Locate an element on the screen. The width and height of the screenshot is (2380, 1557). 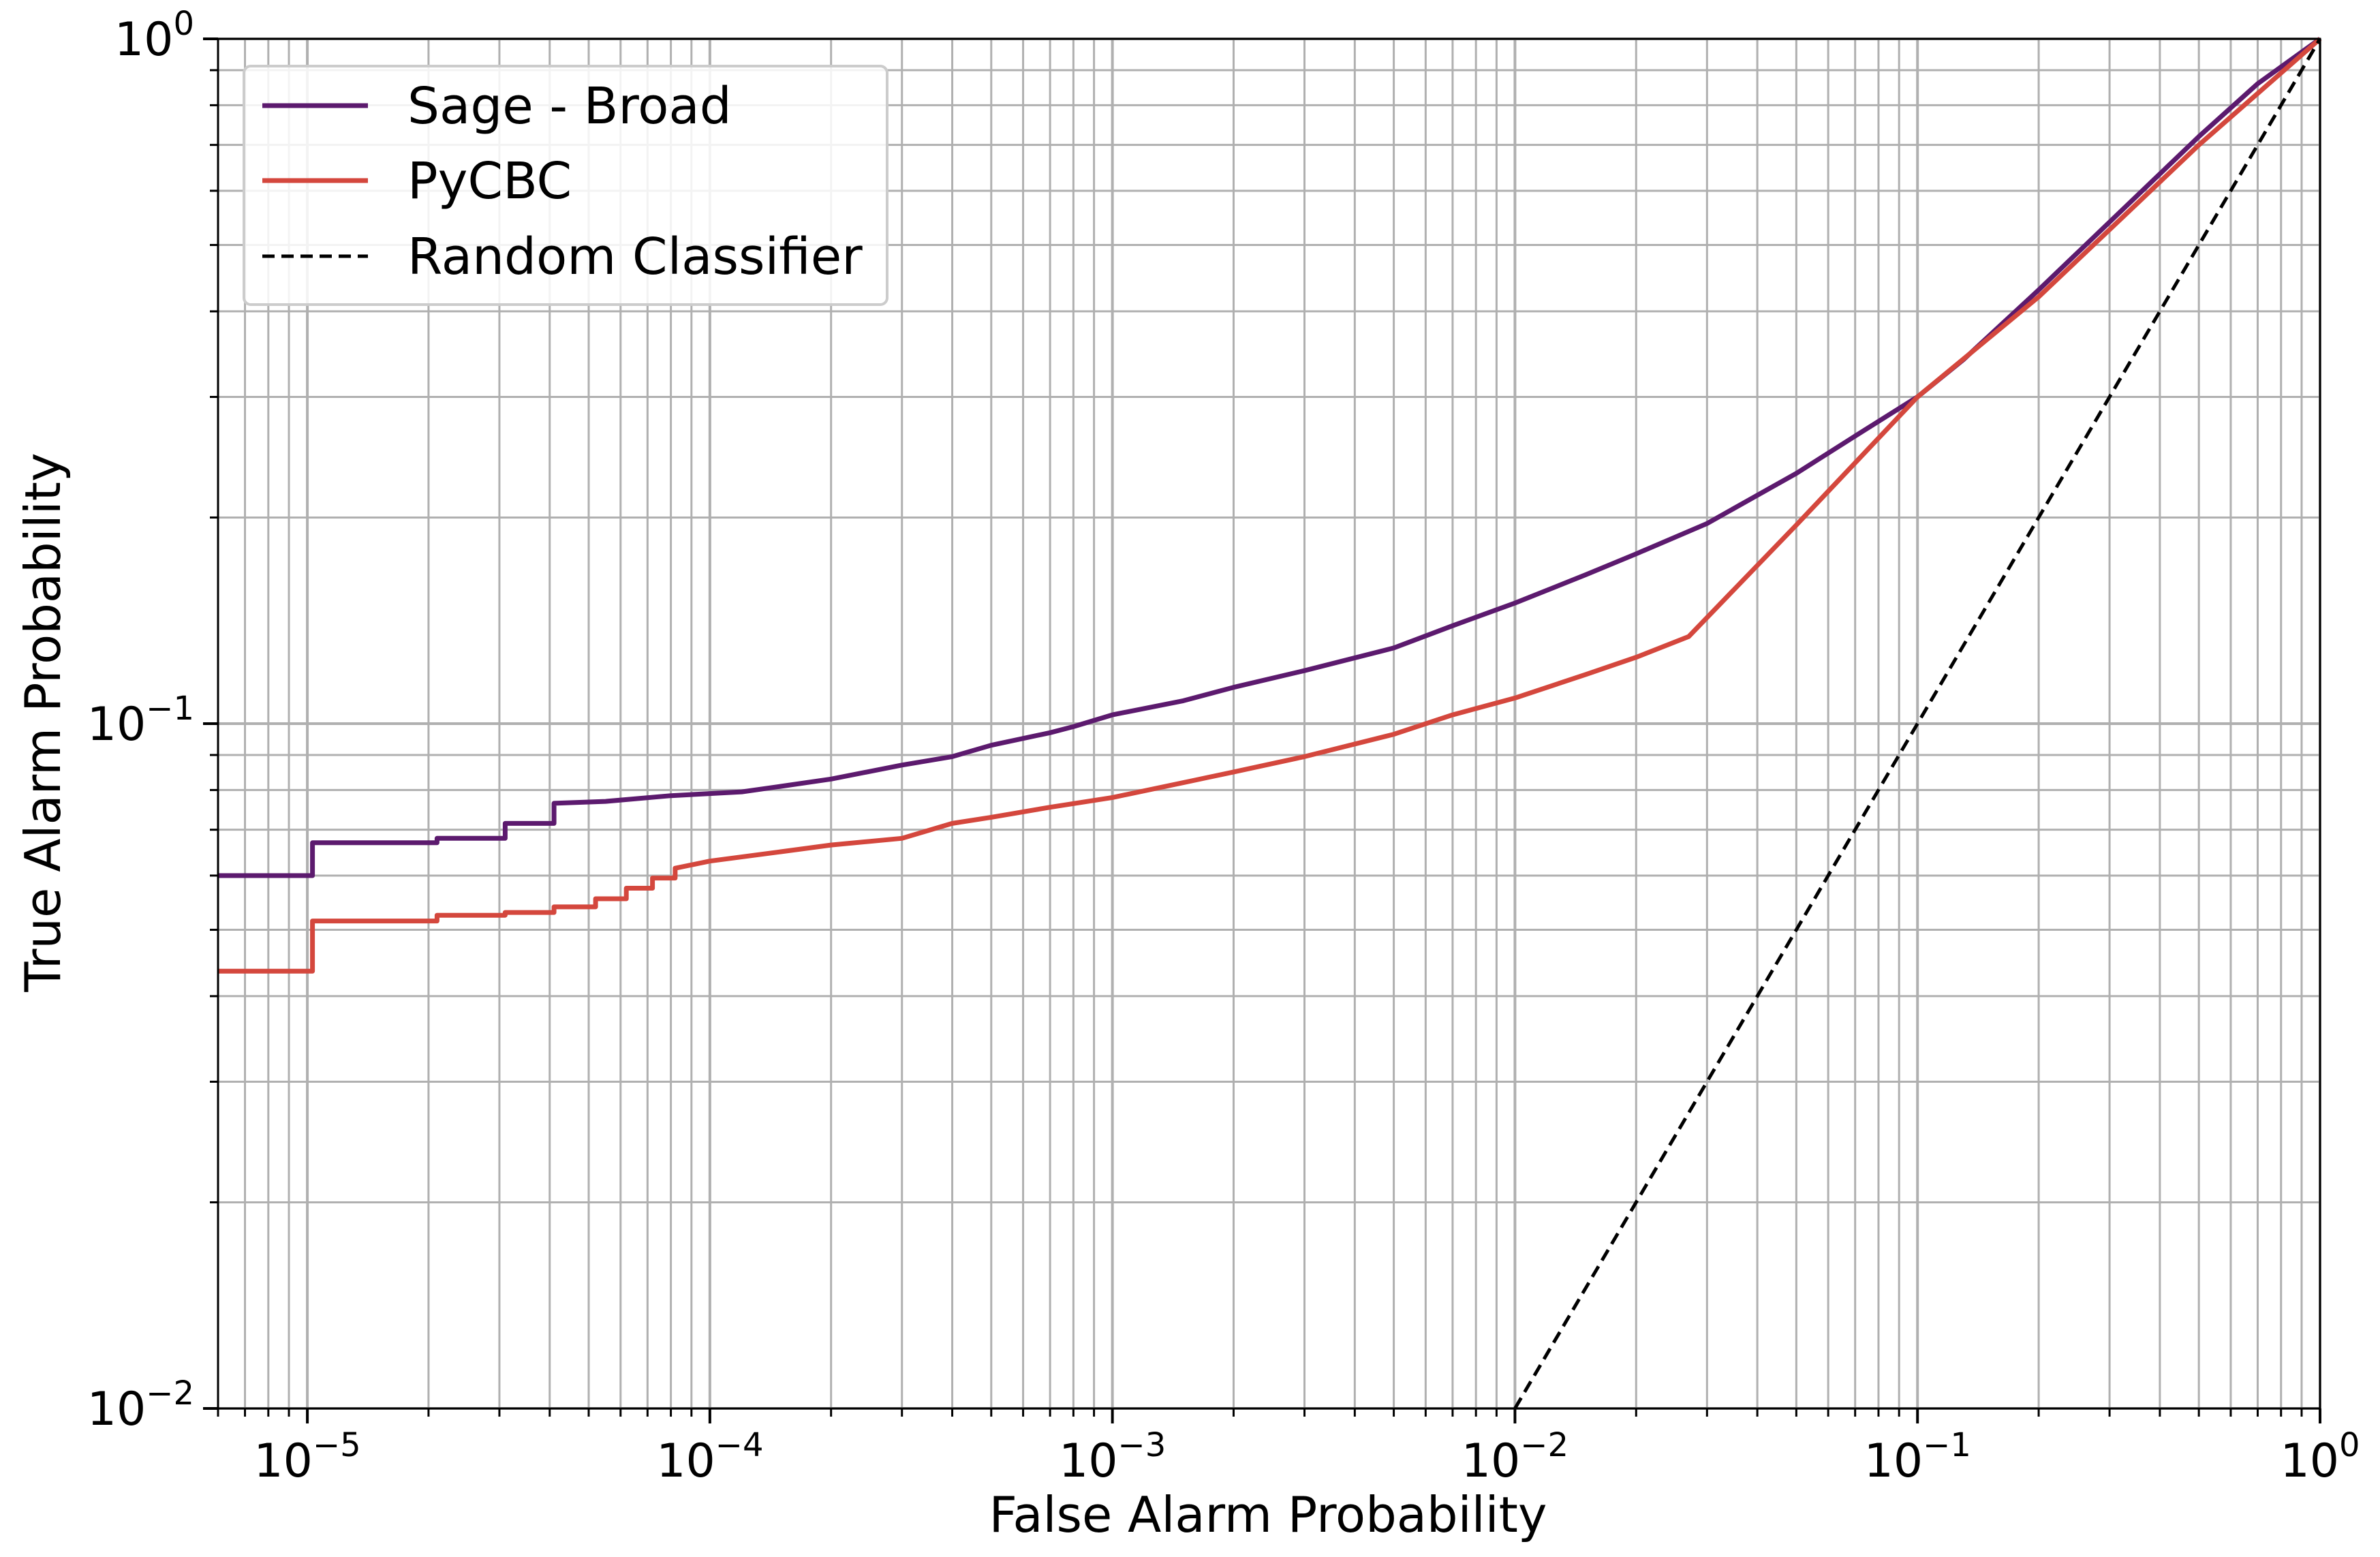
legend-label-random-classifier: Random Classifier is located at coordinates (635, 257).